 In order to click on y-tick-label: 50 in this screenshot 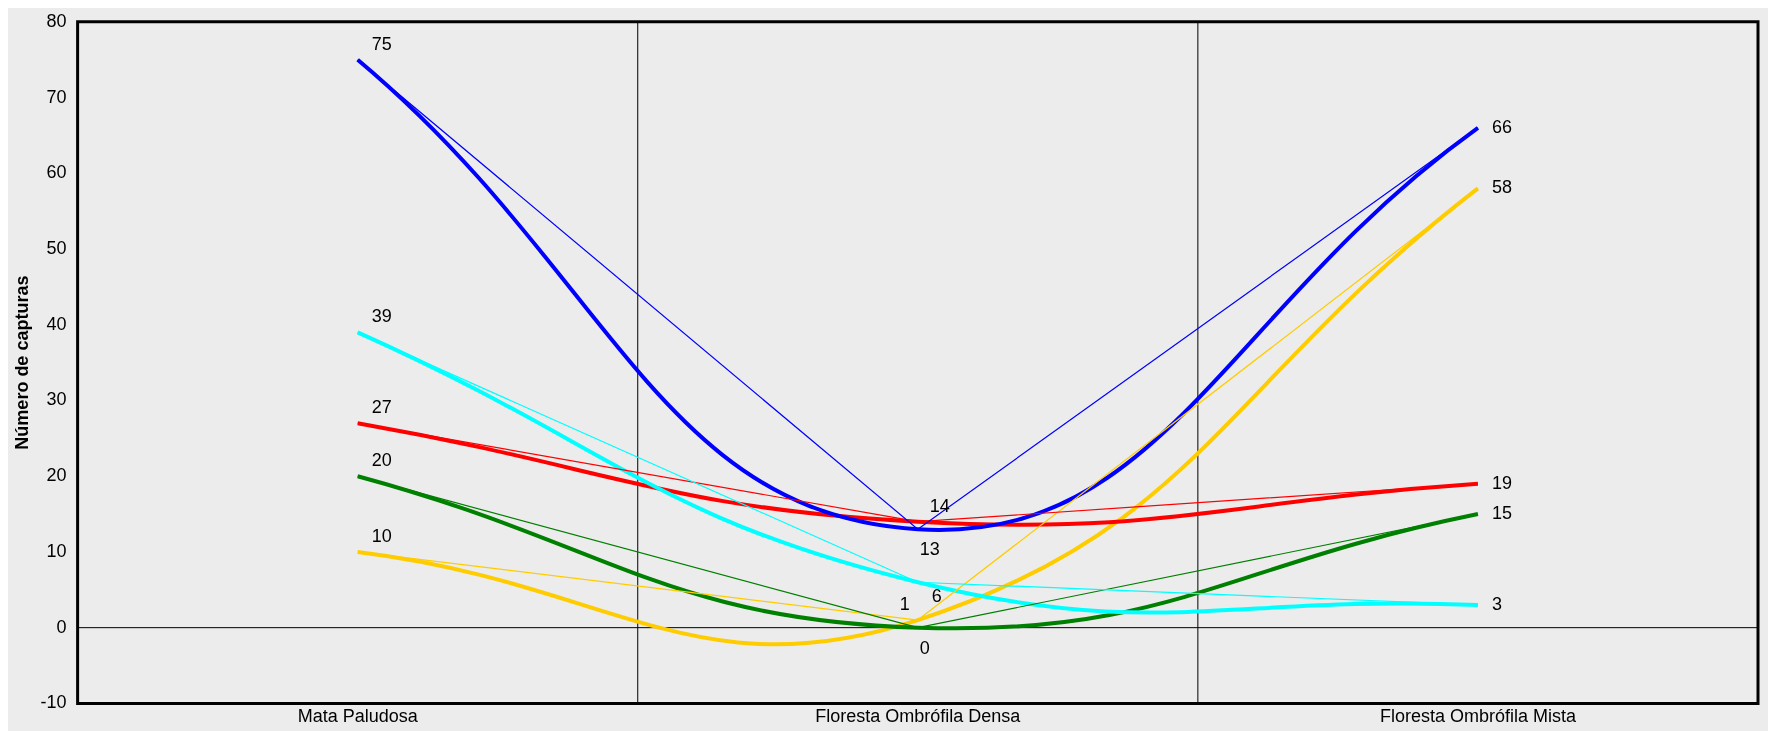, I will do `click(56, 247)`.